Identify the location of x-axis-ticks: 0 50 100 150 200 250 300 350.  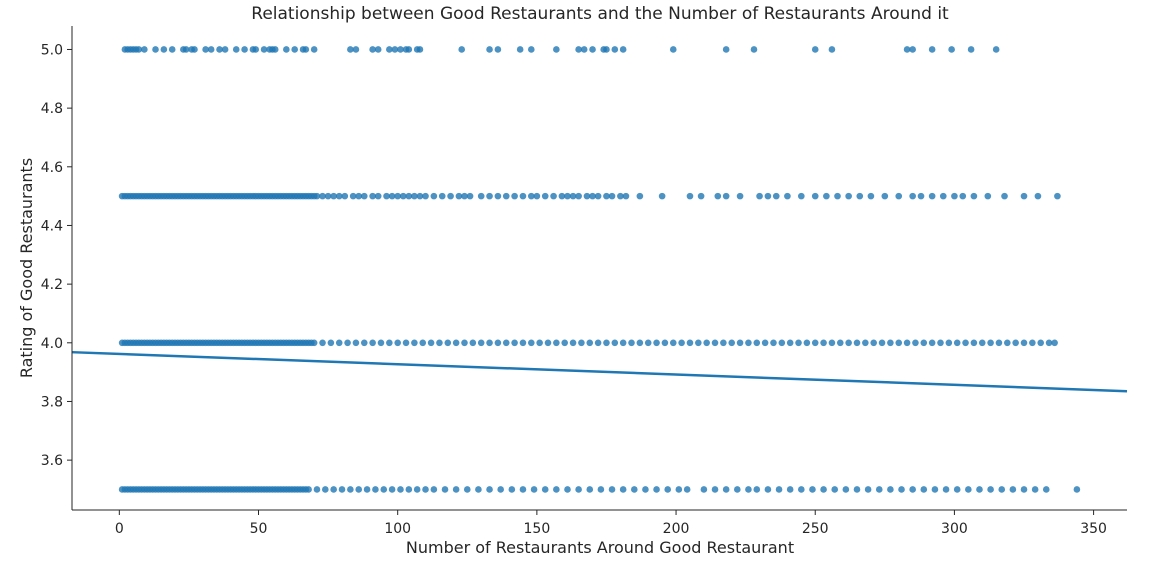
(611, 523).